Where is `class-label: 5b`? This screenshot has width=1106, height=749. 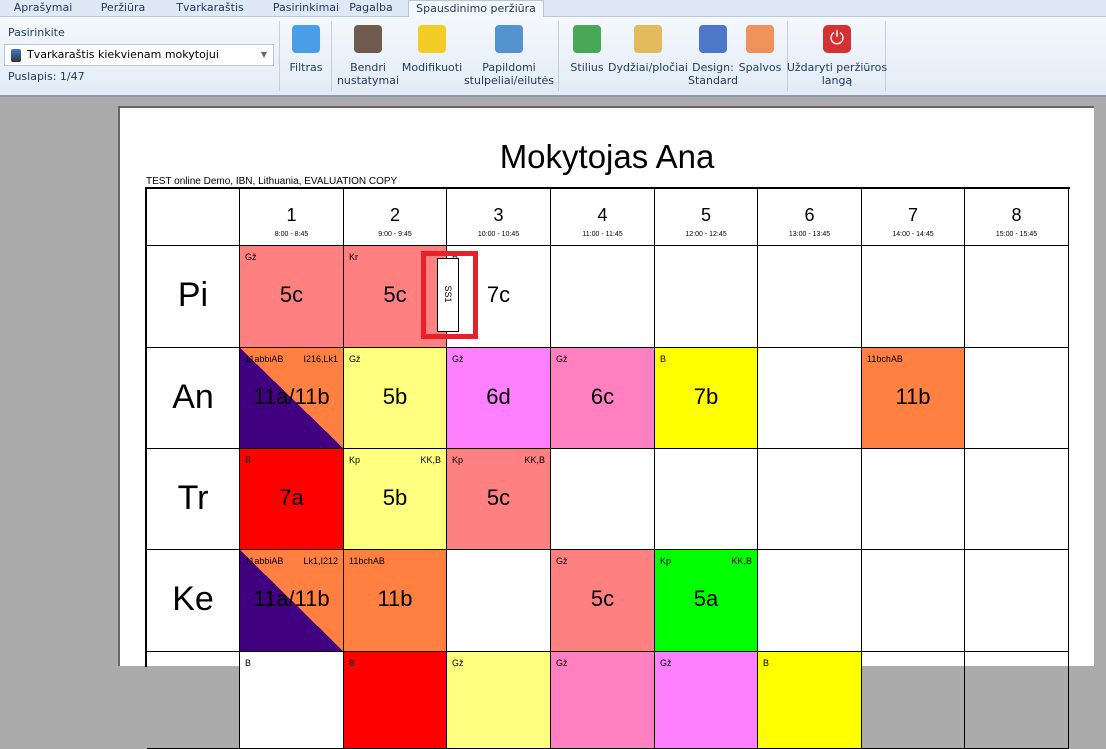
class-label: 5b is located at coordinates (395, 396).